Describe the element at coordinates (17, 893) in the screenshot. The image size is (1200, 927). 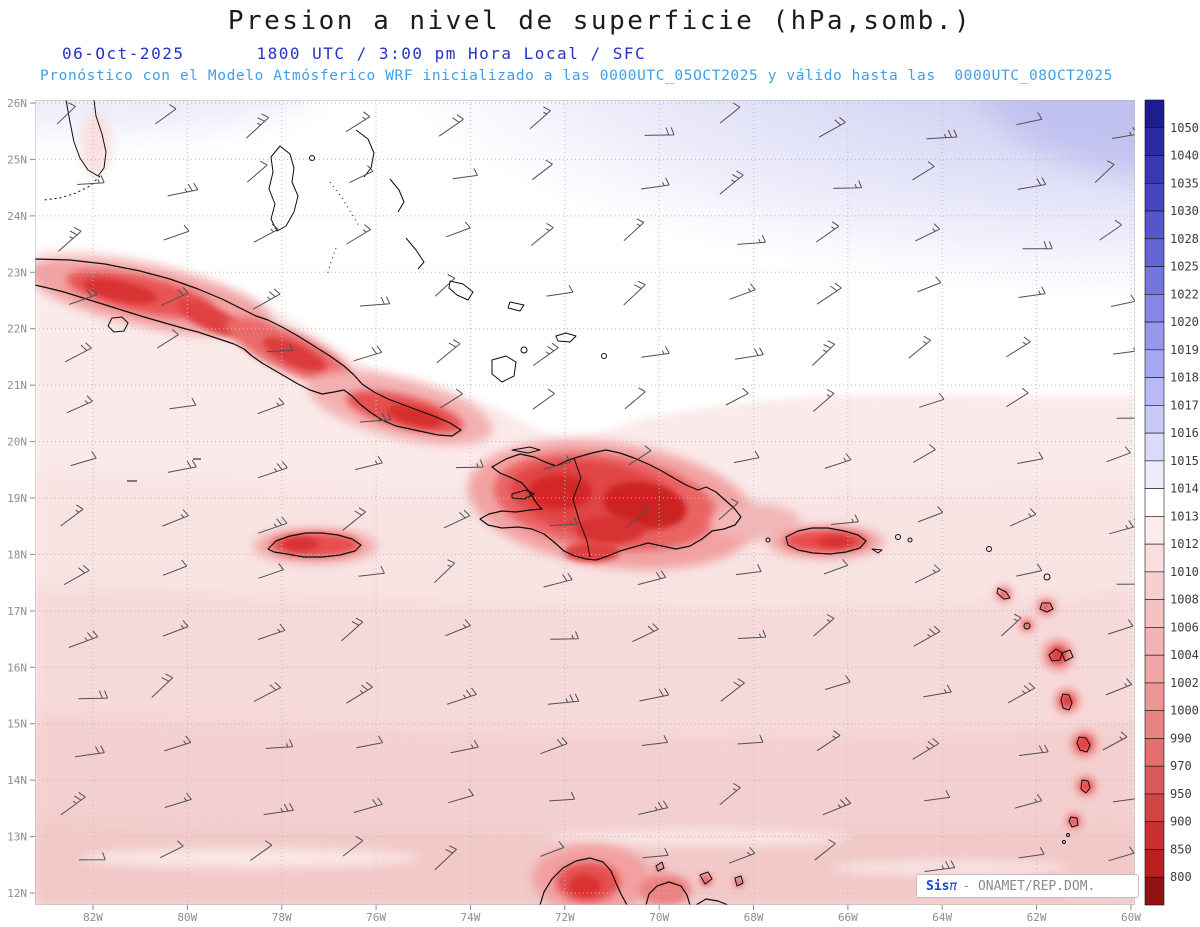
I see `lat-label: 12N` at that location.